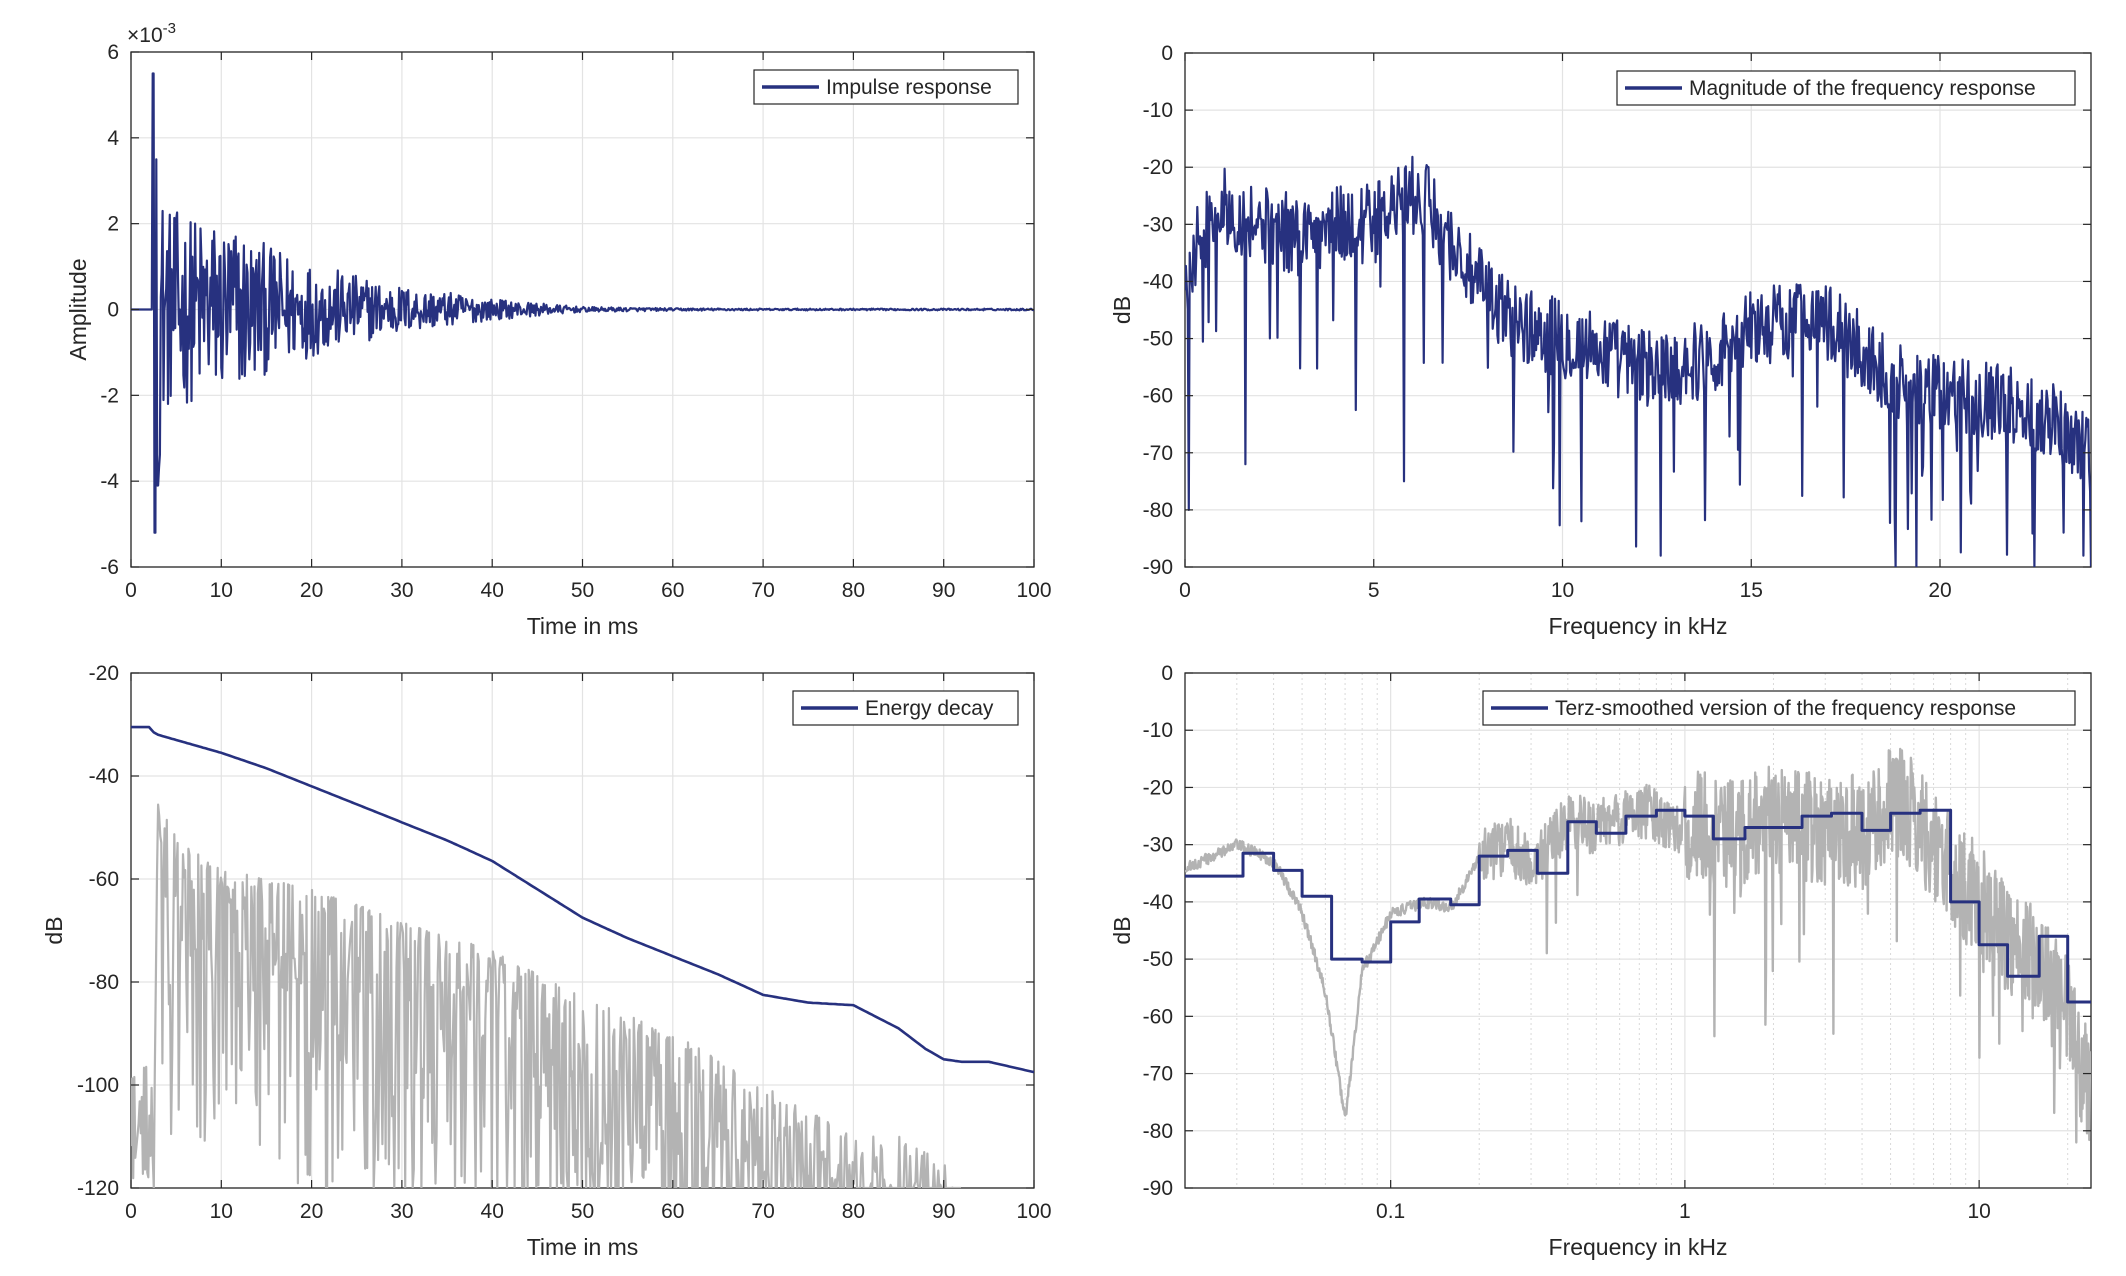 This screenshot has width=2126, height=1276. Describe the element at coordinates (145, 35) in the screenshot. I see `exponent-base: ×10` at that location.